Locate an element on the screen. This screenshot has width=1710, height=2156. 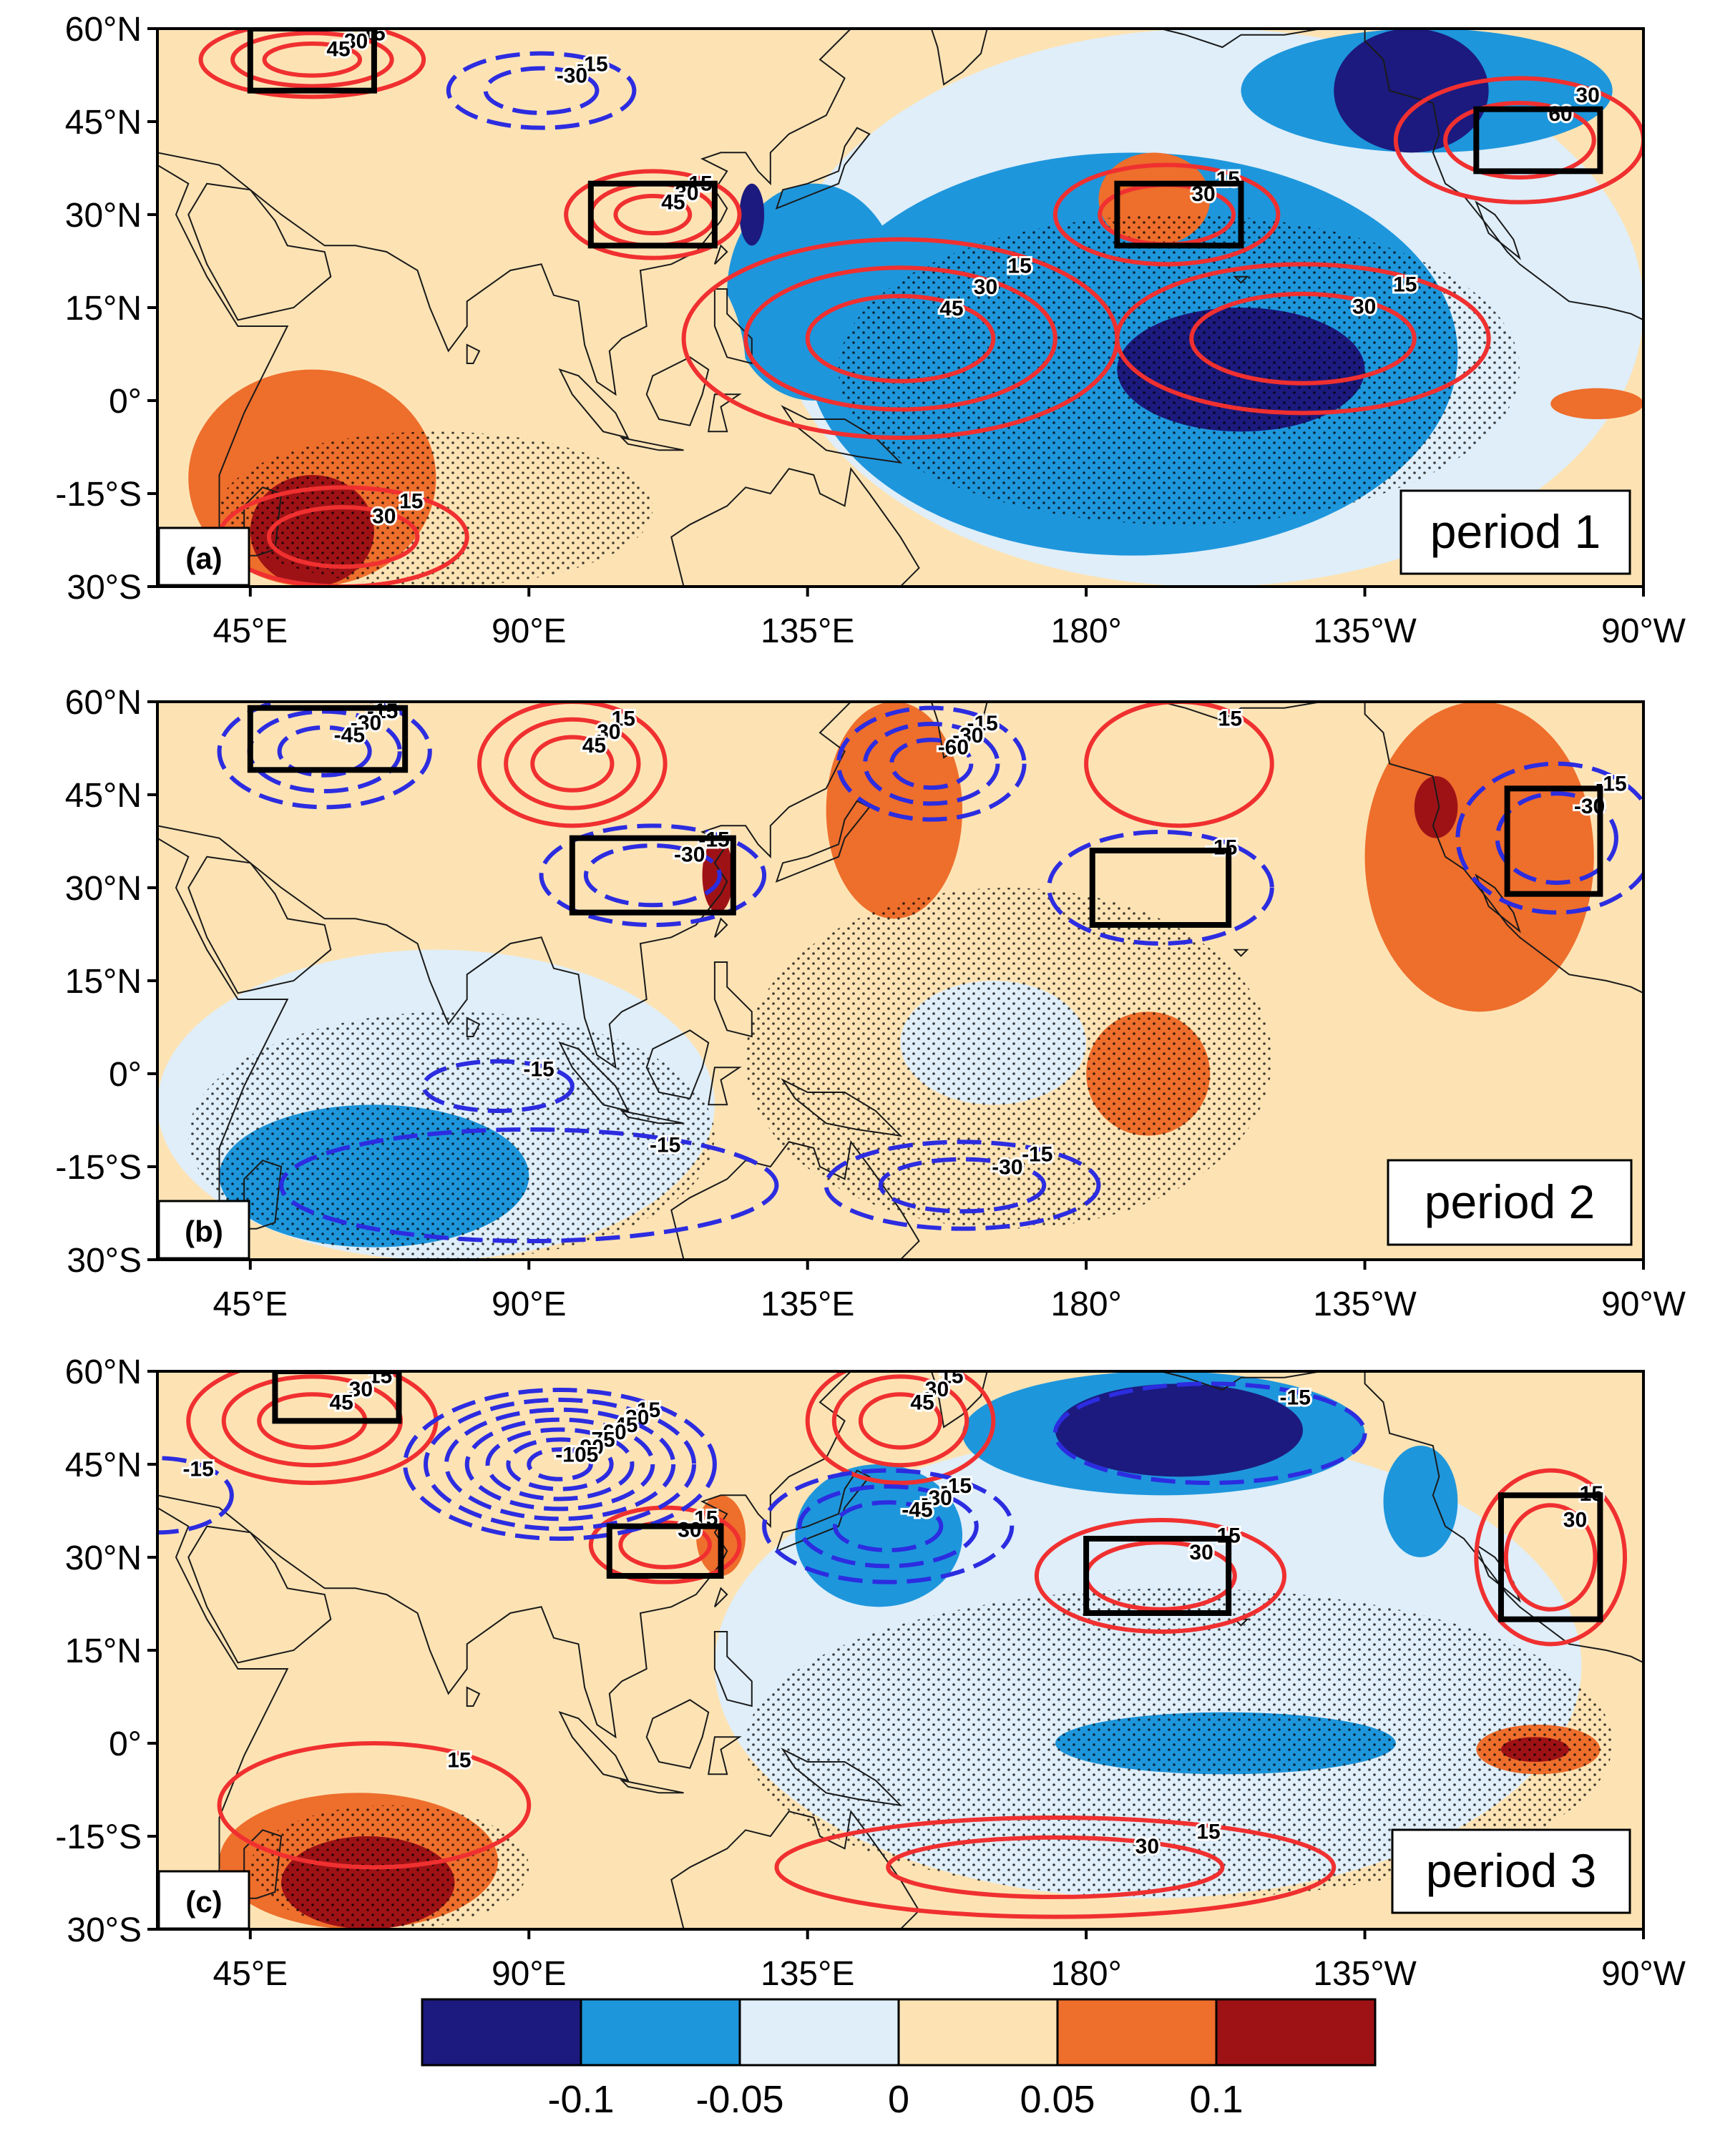
colorbar-tick-label-1: -0.05 is located at coordinates (739, 2099).